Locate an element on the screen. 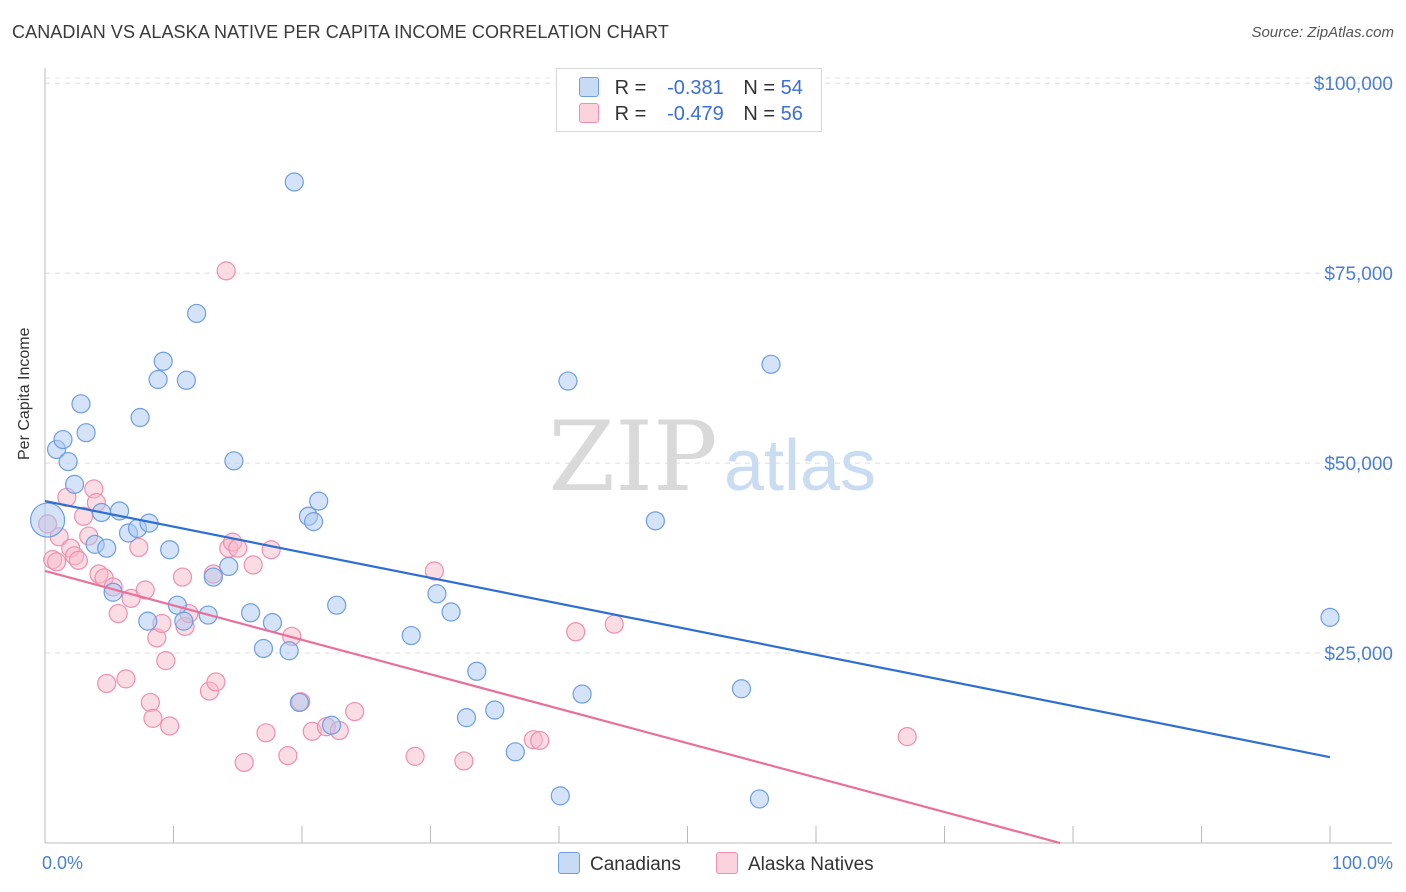 Image resolution: width=1406 pixels, height=892 pixels. bottom-legend-canadians: Canadians is located at coordinates (619, 864).